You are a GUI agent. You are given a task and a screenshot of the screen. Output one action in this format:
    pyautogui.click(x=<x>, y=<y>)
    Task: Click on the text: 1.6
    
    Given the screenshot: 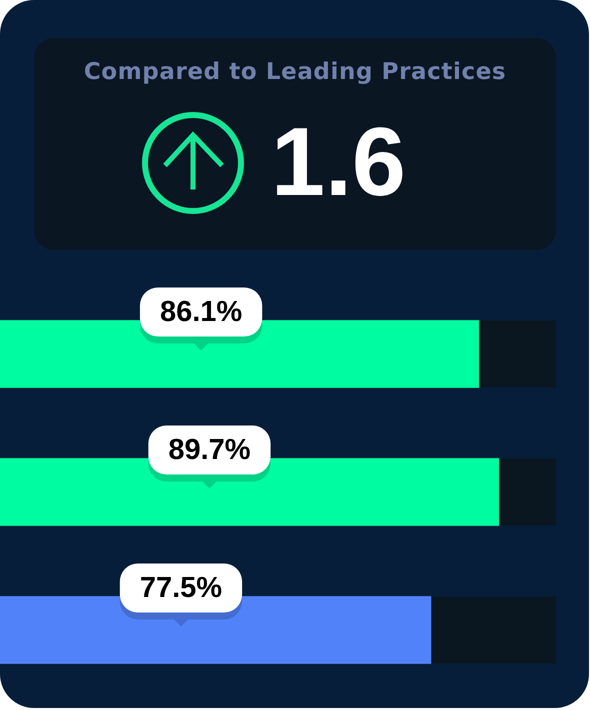 What is the action you would take?
    pyautogui.click(x=338, y=161)
    